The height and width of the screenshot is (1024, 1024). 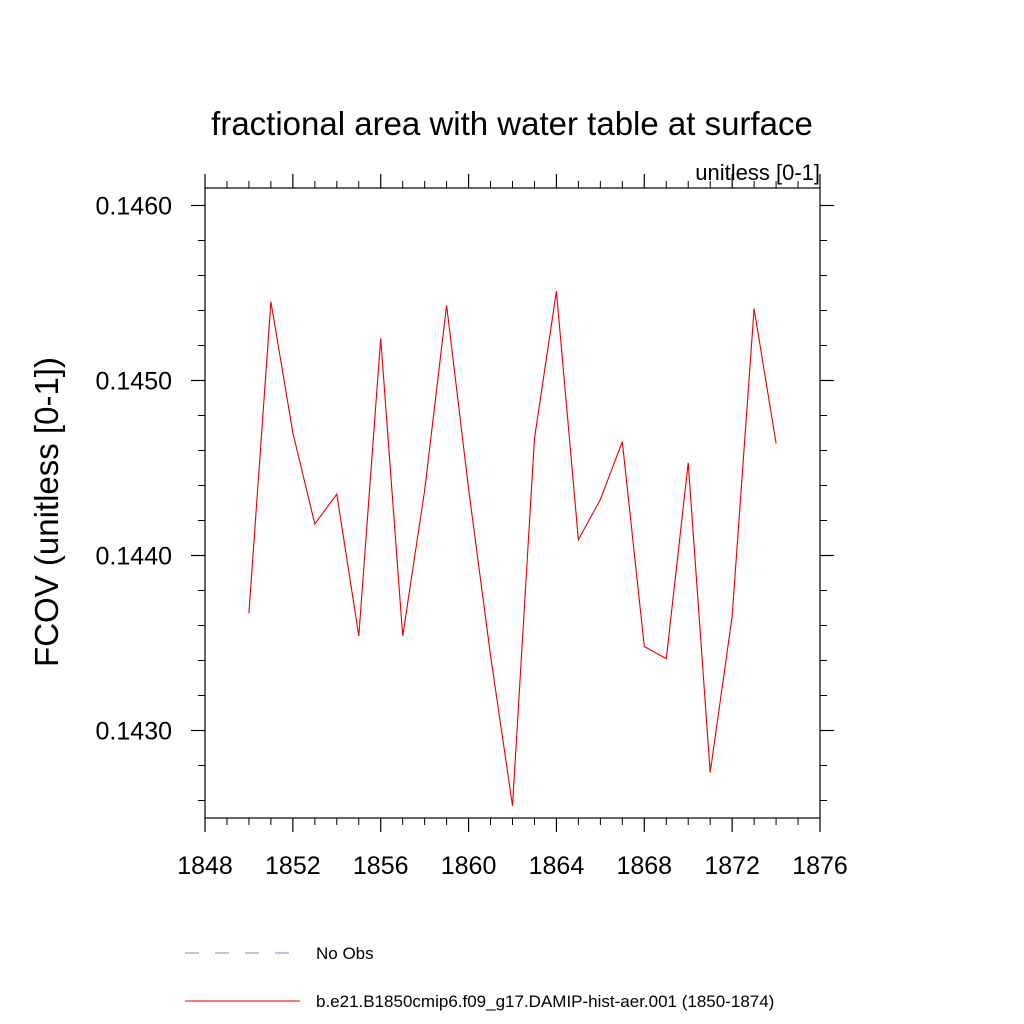 What do you see at coordinates (46, 512) in the screenshot?
I see `y-axis-label: FCOV (unitless [0-1])` at bounding box center [46, 512].